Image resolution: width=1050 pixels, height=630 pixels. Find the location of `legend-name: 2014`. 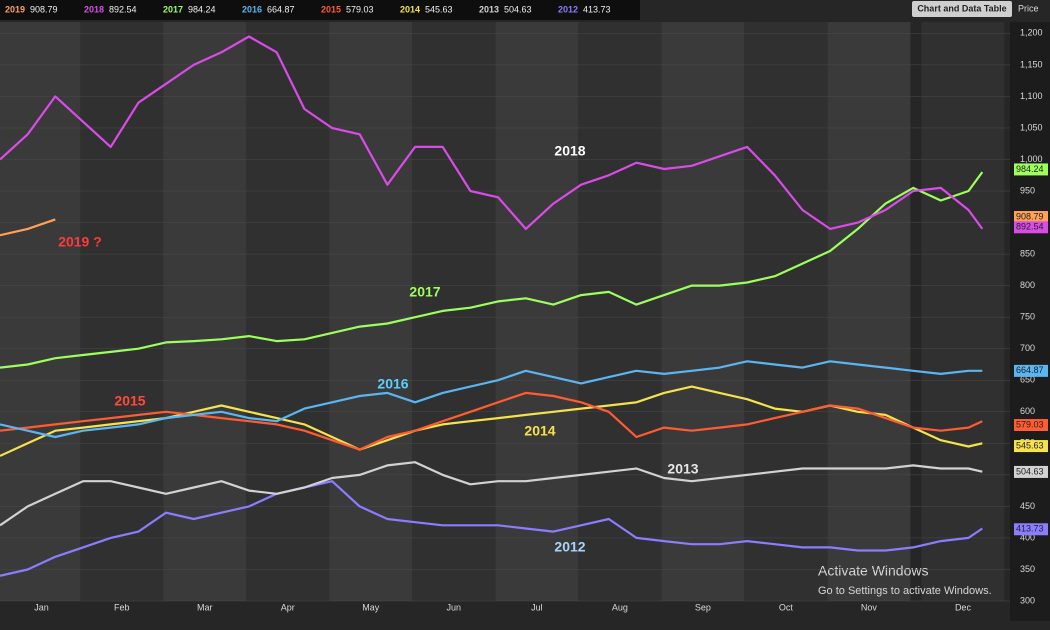

legend-name: 2014 is located at coordinates (410, 9).